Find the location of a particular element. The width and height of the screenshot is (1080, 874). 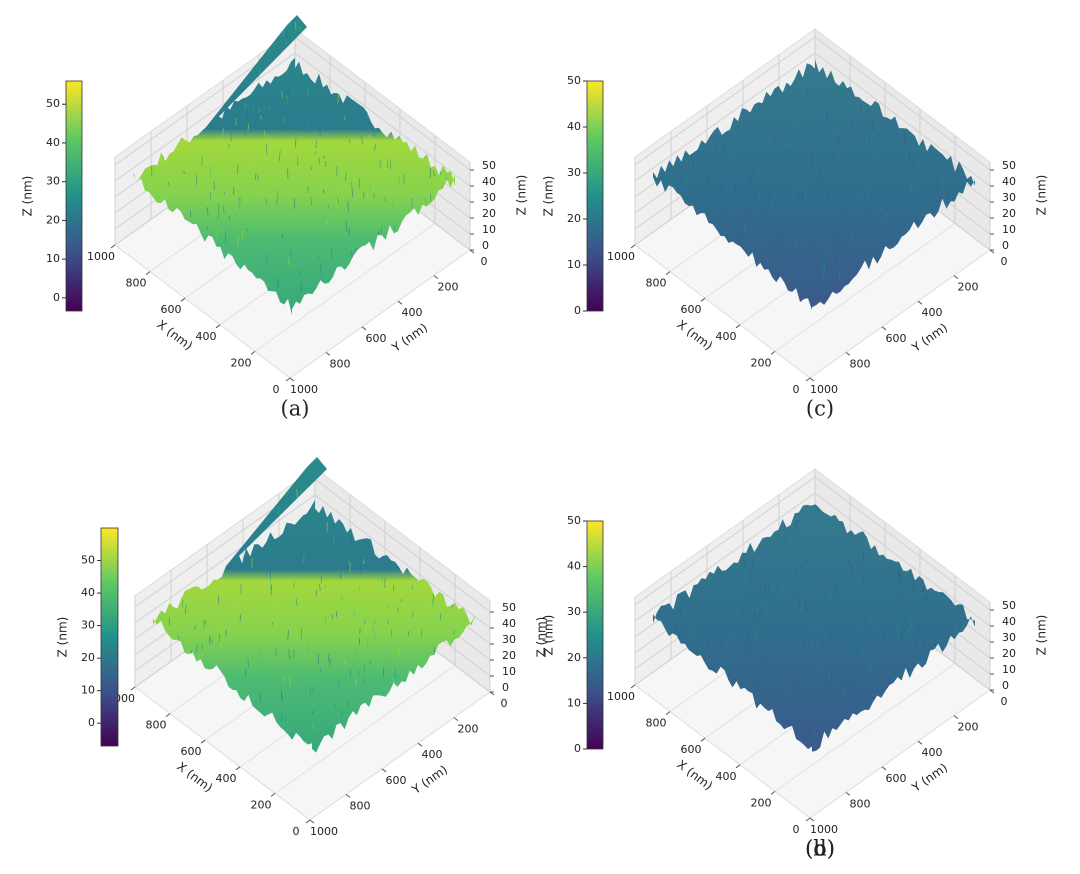

colorbar-tick-label: 30 is located at coordinates (574, 611).